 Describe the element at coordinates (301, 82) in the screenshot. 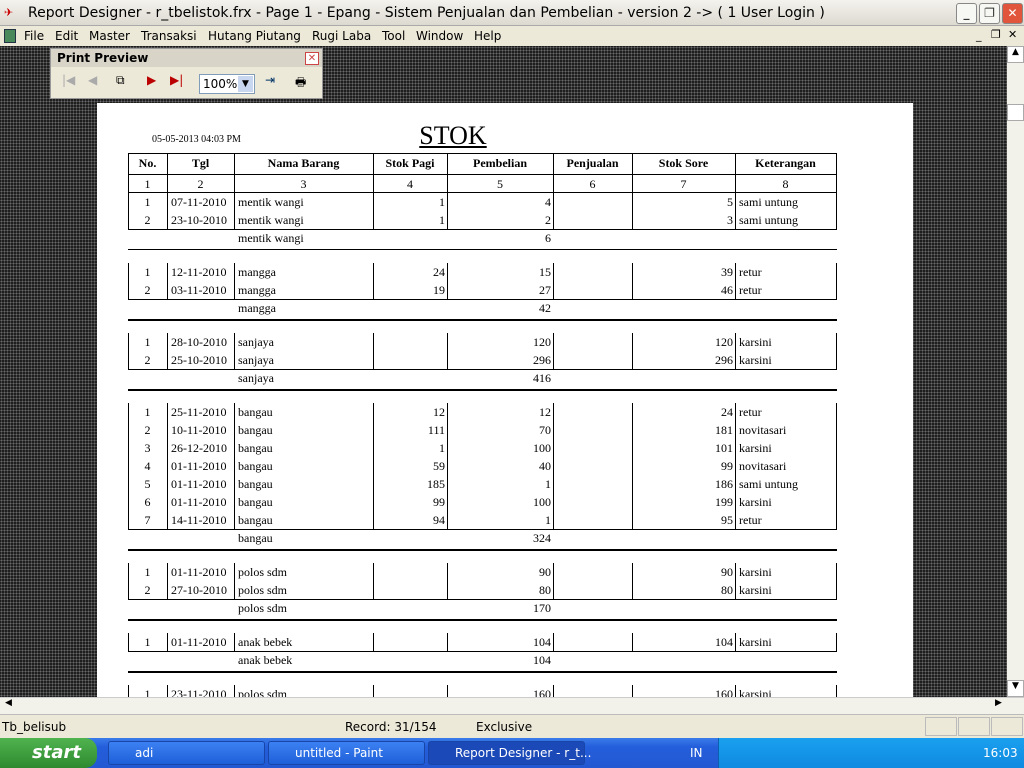

I see `print-button: 🖶` at that location.